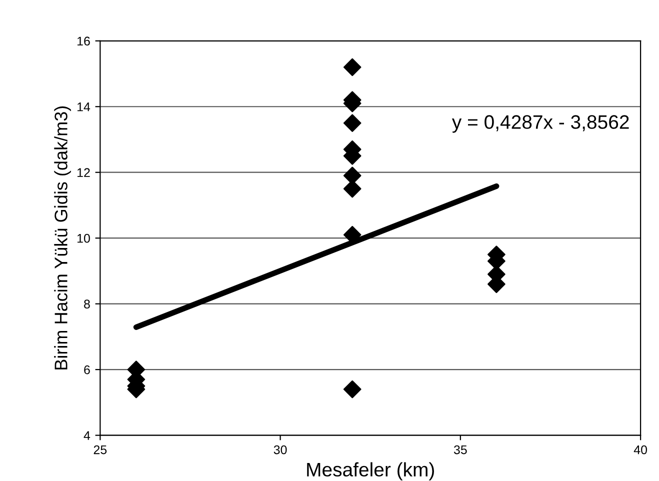  I want to click on y-tick-label: 14, so click(83, 107).